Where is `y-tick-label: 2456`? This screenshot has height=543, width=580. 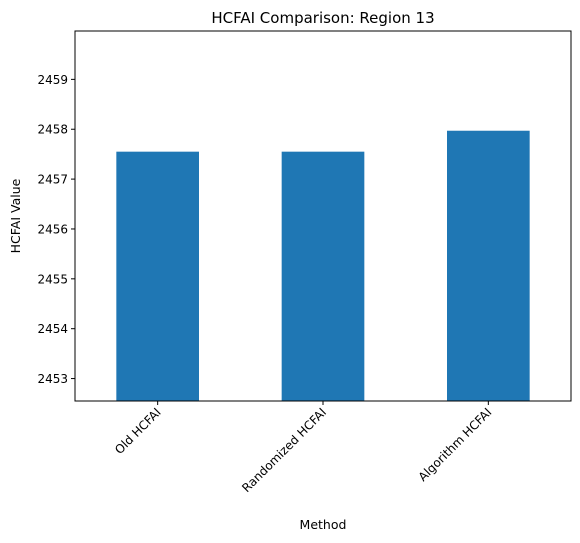
y-tick-label: 2456 is located at coordinates (52, 229).